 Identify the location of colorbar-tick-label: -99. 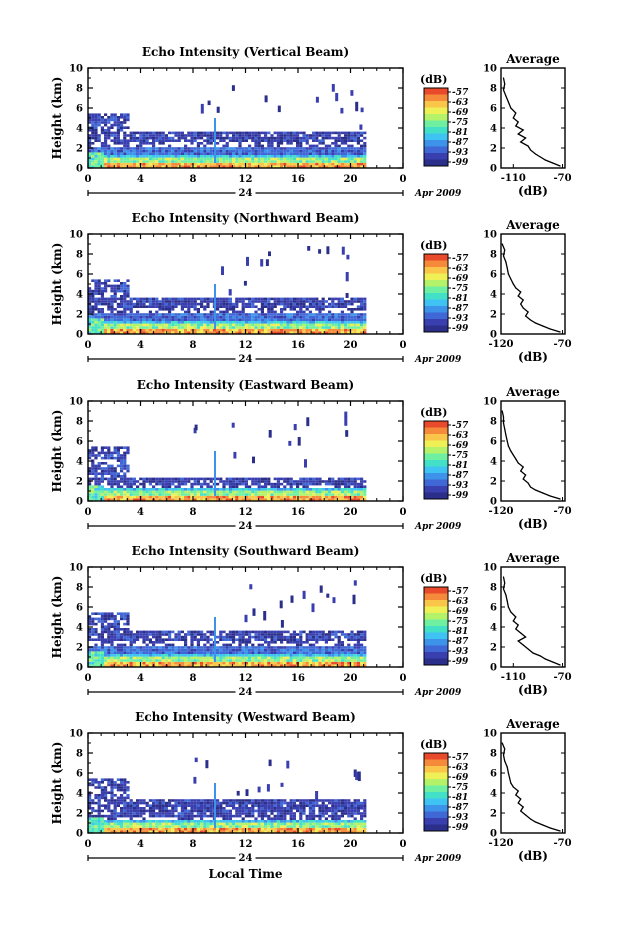
(460, 496).